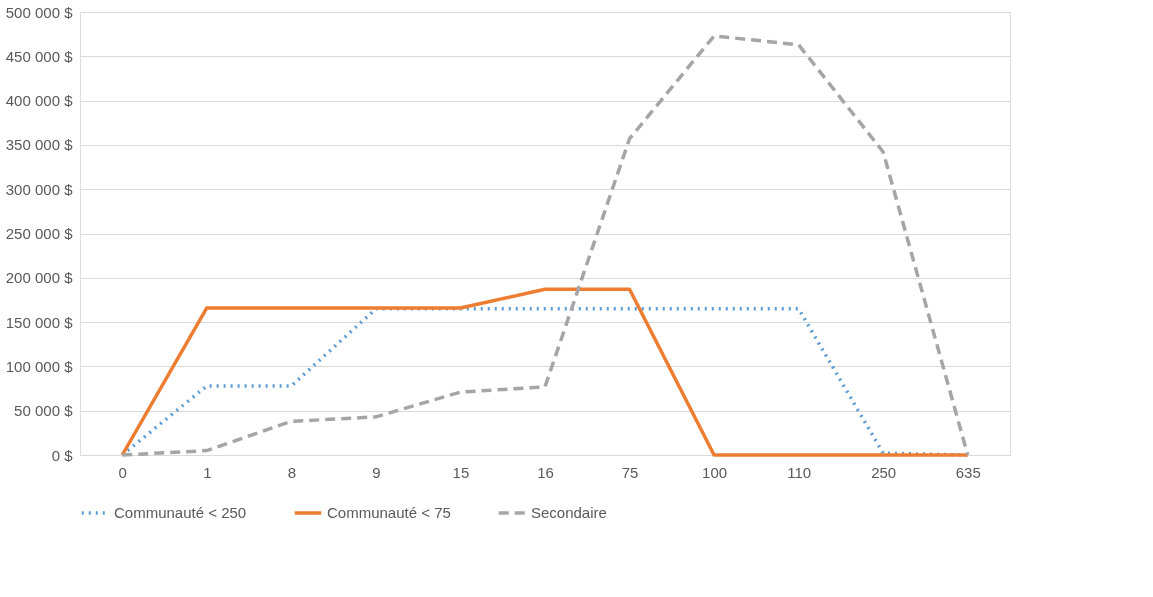  I want to click on y-tick-label: 200 000 $, so click(39, 278).